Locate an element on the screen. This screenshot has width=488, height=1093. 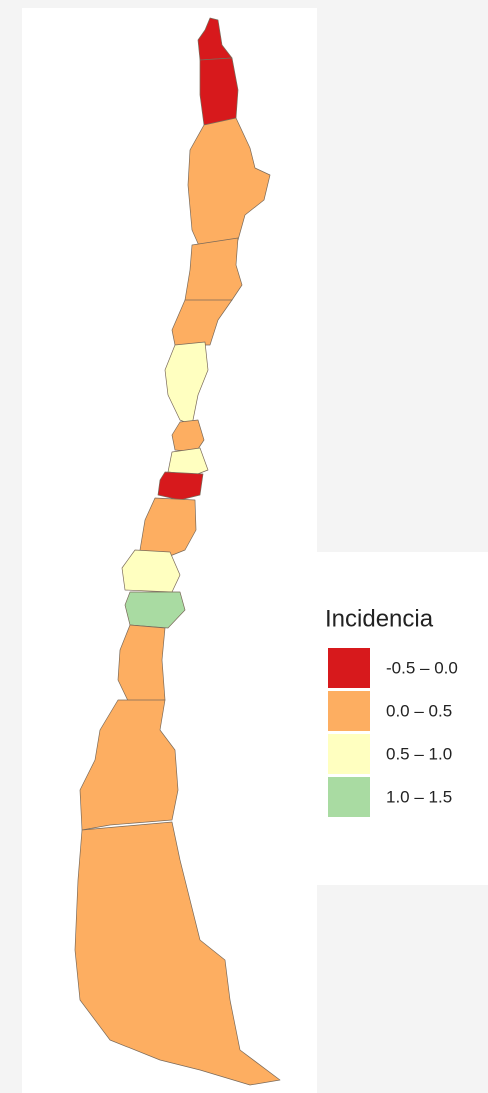
legend-label: 1.0 – 1.5 is located at coordinates (419, 796).